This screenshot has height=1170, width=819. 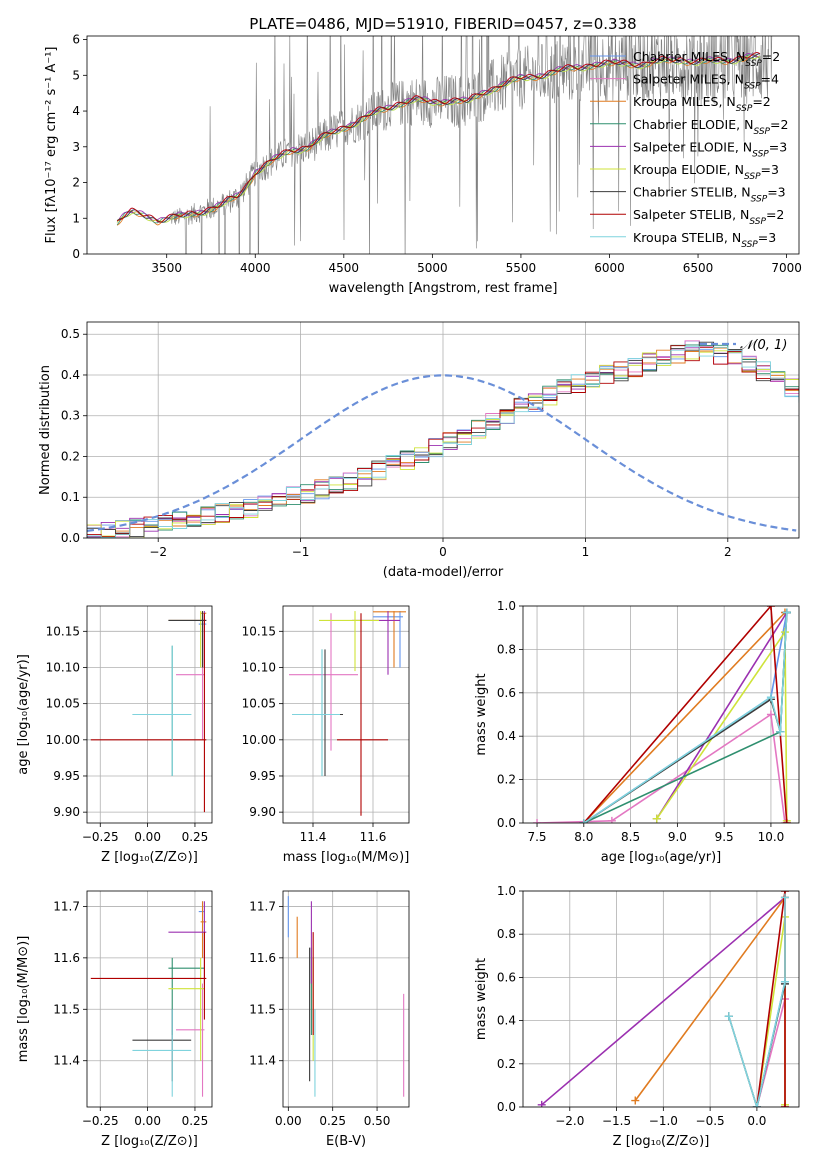 I want to click on x-tick-label: −2, so click(x=158, y=552).